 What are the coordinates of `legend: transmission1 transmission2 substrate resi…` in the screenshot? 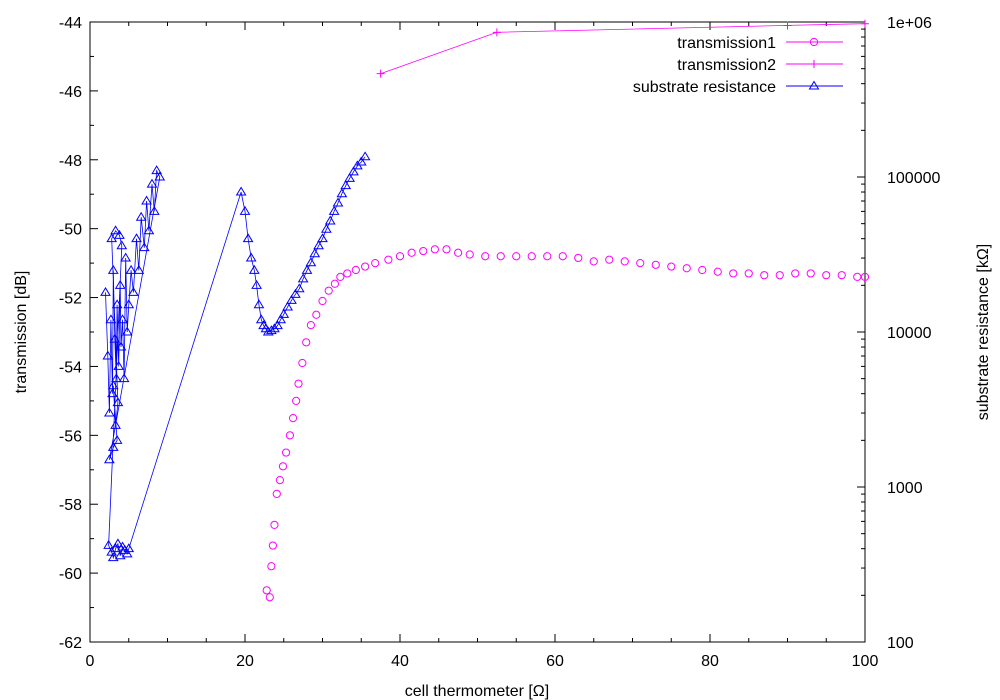 It's located at (738, 65).